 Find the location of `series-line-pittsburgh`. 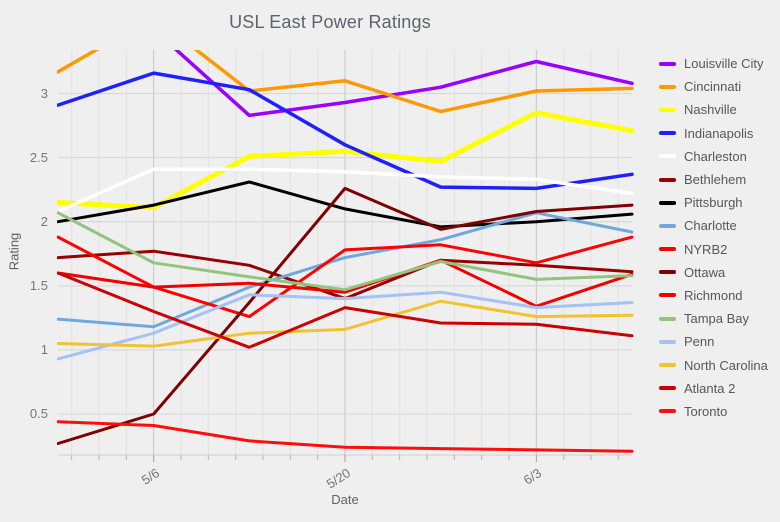

series-line-pittsburgh is located at coordinates (345, 204).